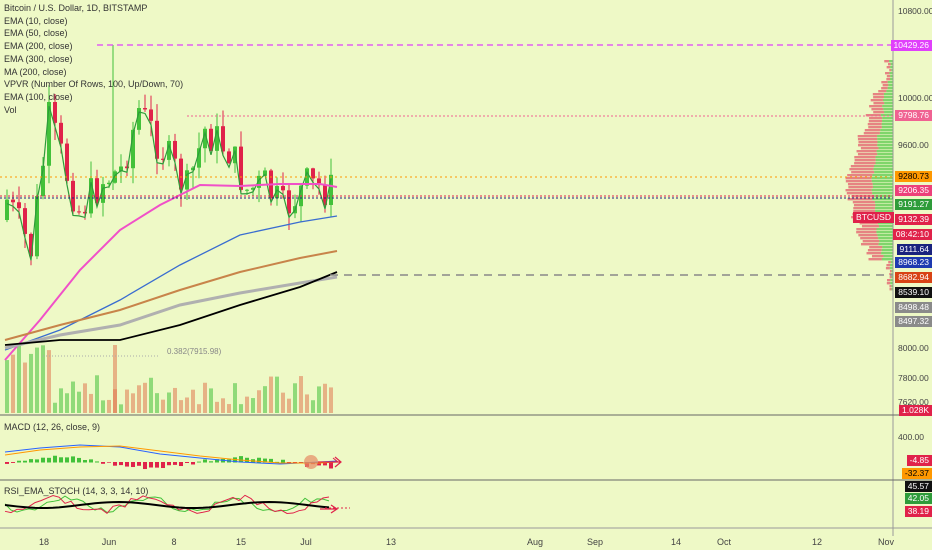 This screenshot has height=550, width=932. I want to click on ema300-line, so click(171, 312).